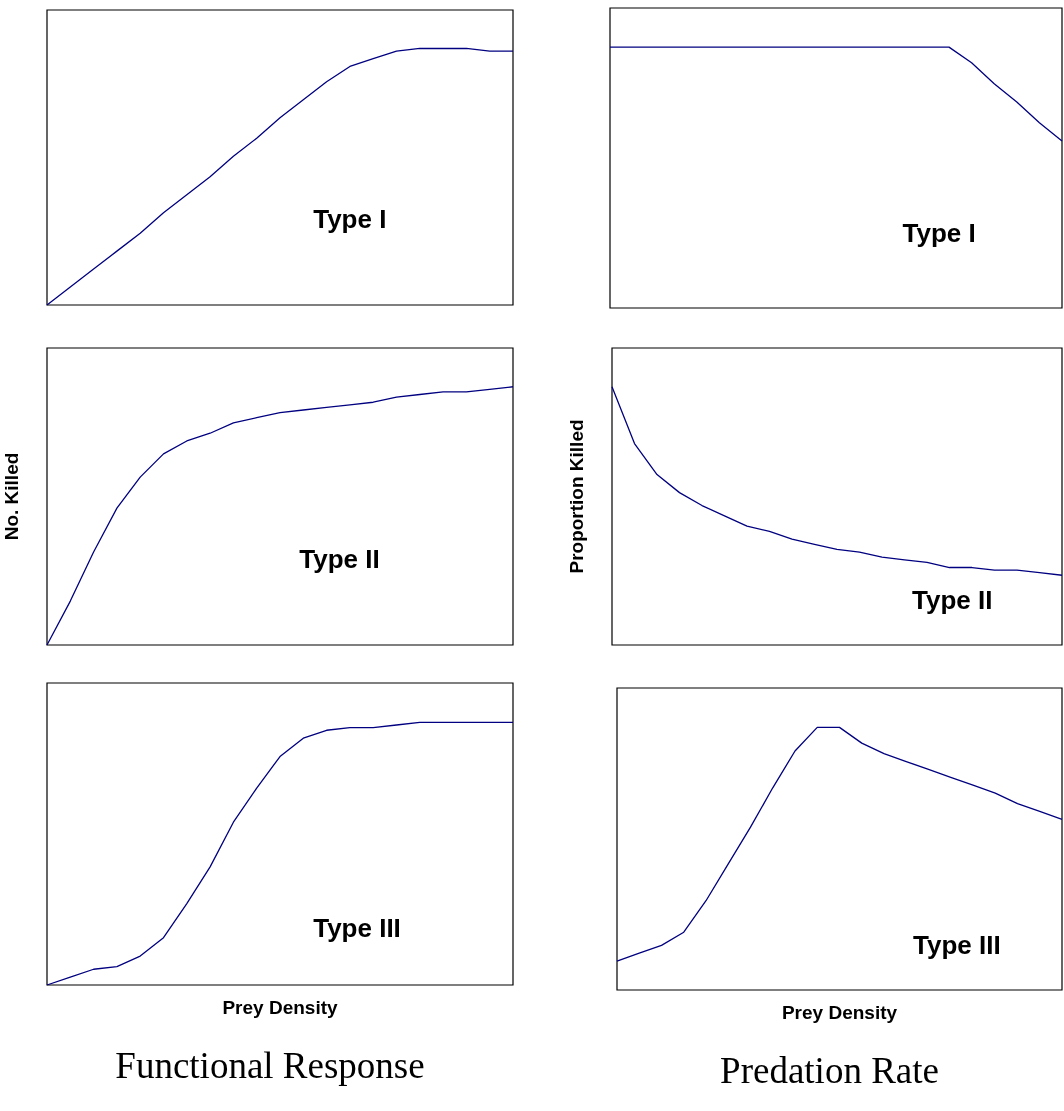 The height and width of the screenshot is (1111, 1064). What do you see at coordinates (270, 1065) in the screenshot?
I see `text: Functional Response` at bounding box center [270, 1065].